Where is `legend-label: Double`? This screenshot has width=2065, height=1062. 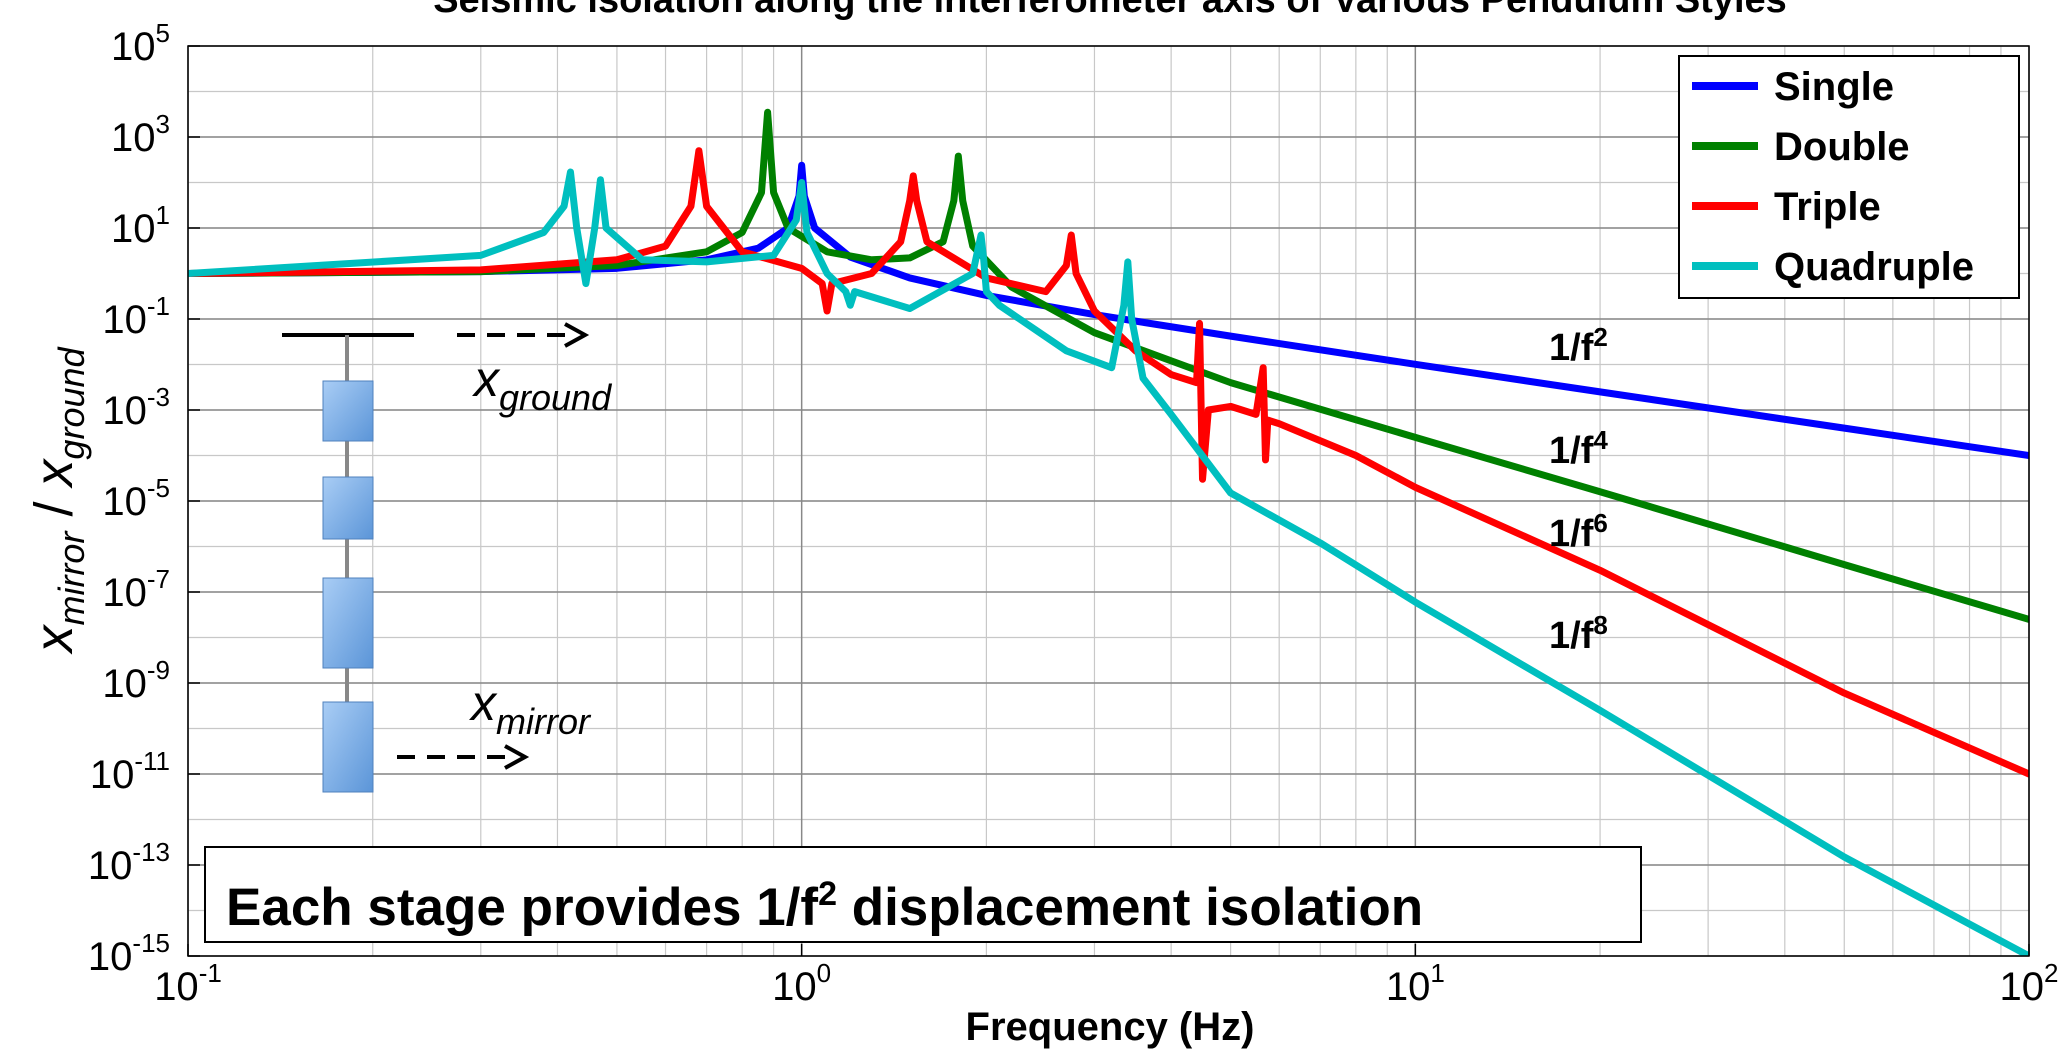
legend-label: Double is located at coordinates (1842, 147).